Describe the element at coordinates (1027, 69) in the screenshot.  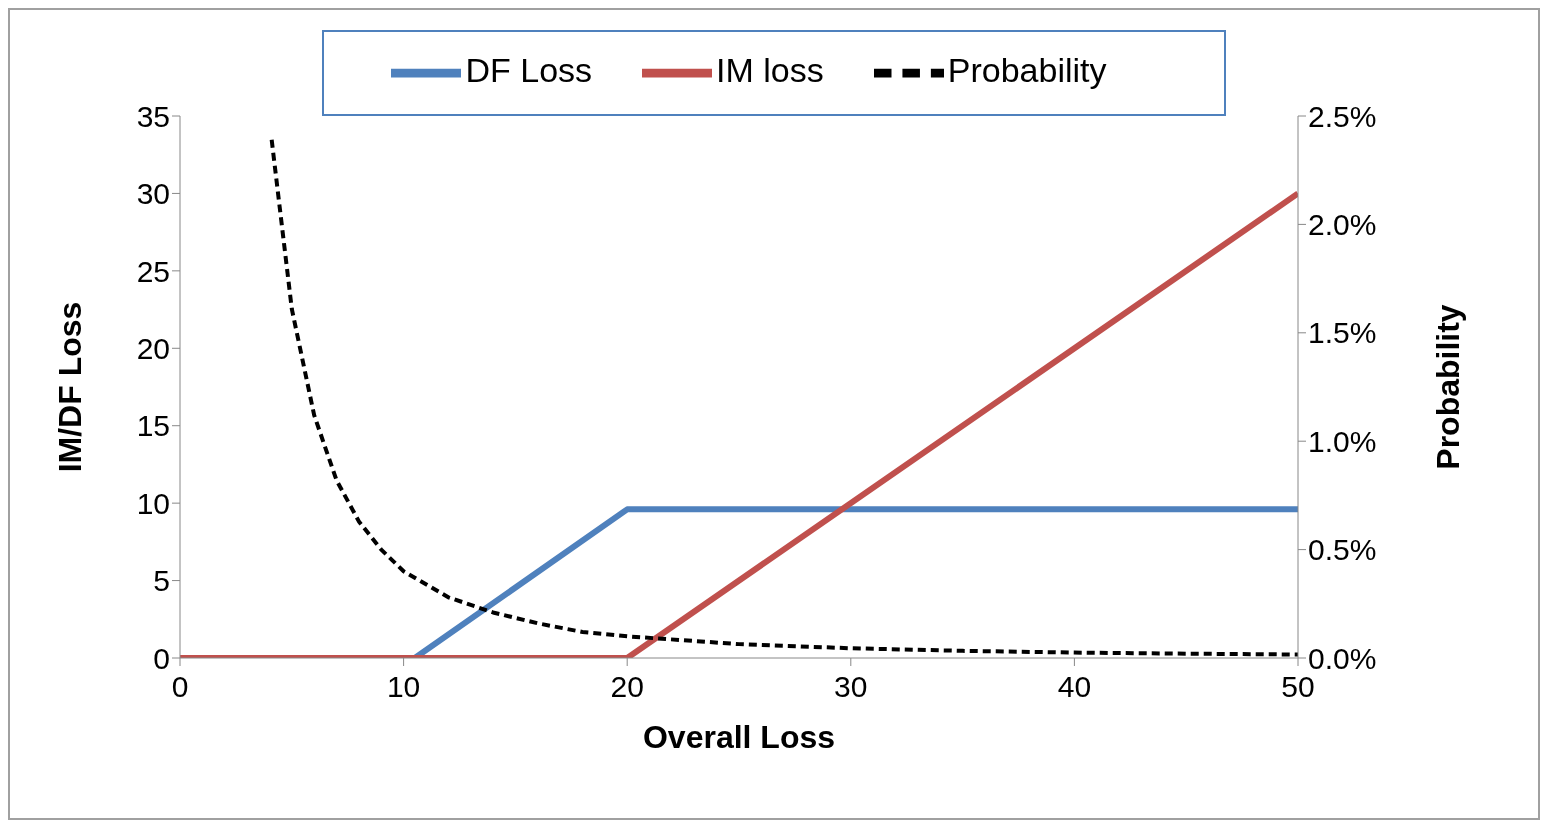
I see `legend-label: Probability` at that location.